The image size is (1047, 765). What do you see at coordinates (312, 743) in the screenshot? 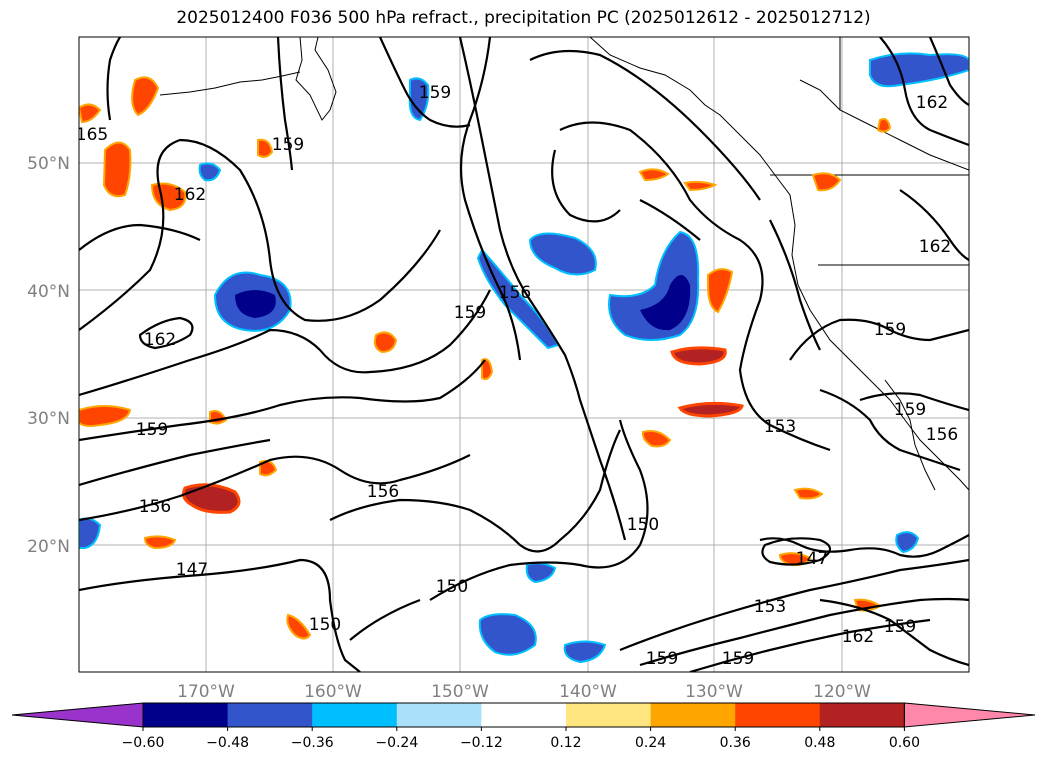
I see `colorbar-tick-label: −0.36` at bounding box center [312, 743].